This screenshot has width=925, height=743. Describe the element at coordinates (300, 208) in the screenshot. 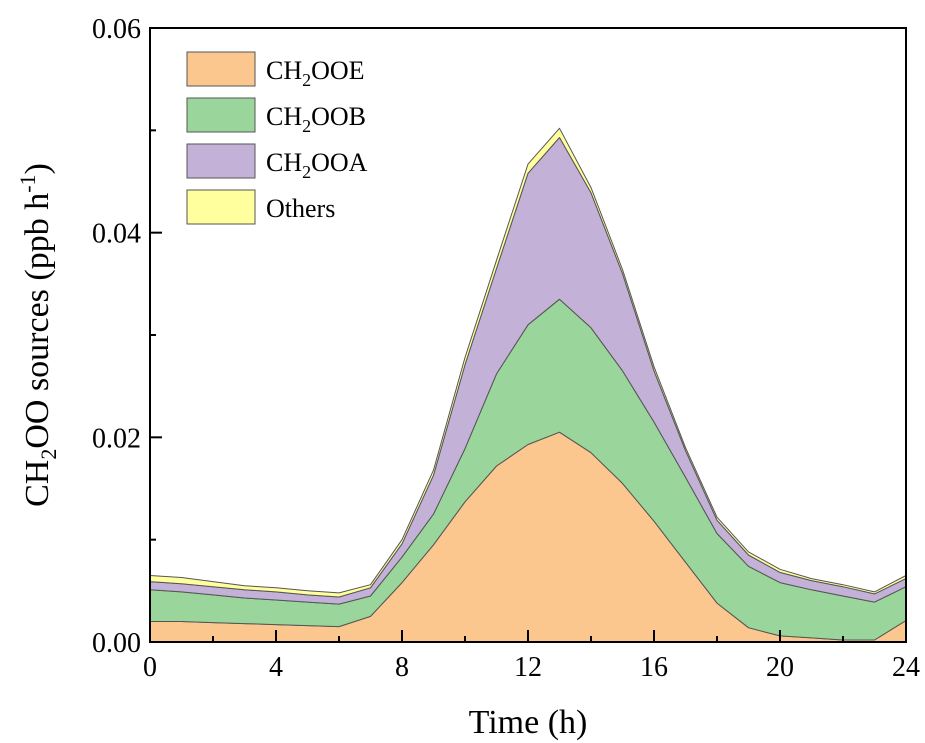

I see `legend-label-others: Others` at that location.